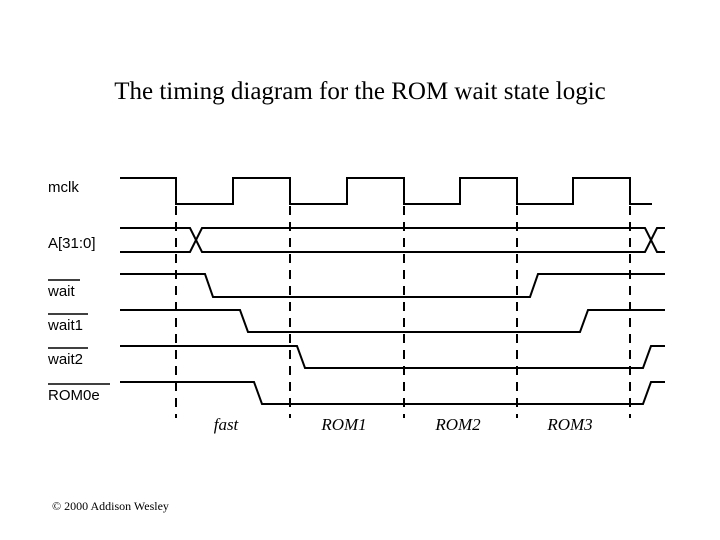 This screenshot has width=720, height=540. What do you see at coordinates (392, 285) in the screenshot?
I see `waveform-wait` at bounding box center [392, 285].